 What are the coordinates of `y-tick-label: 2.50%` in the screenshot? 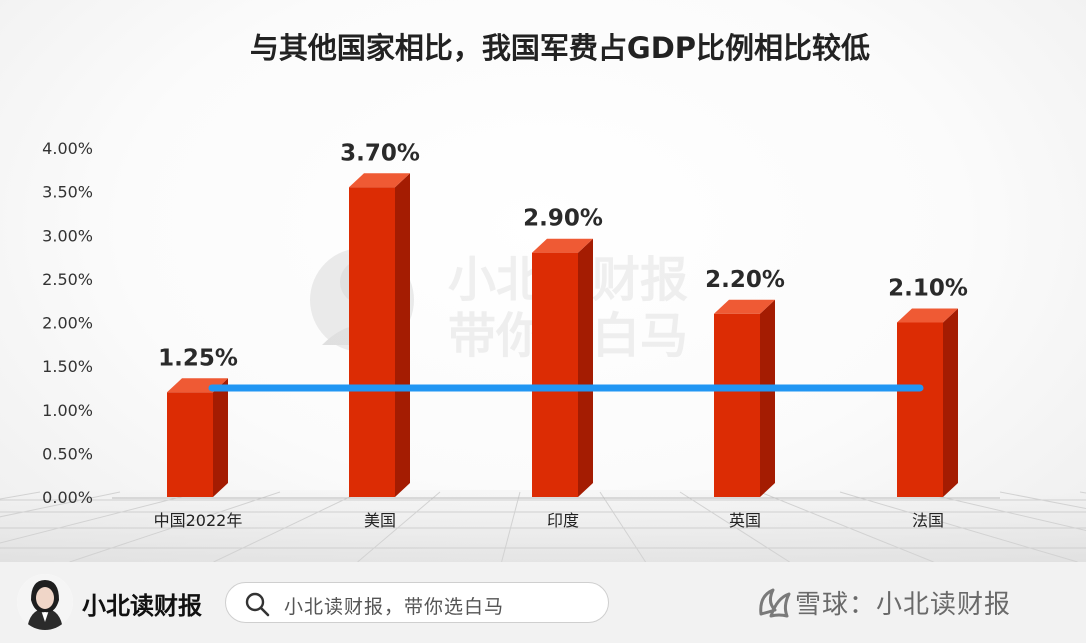 It's located at (67, 279).